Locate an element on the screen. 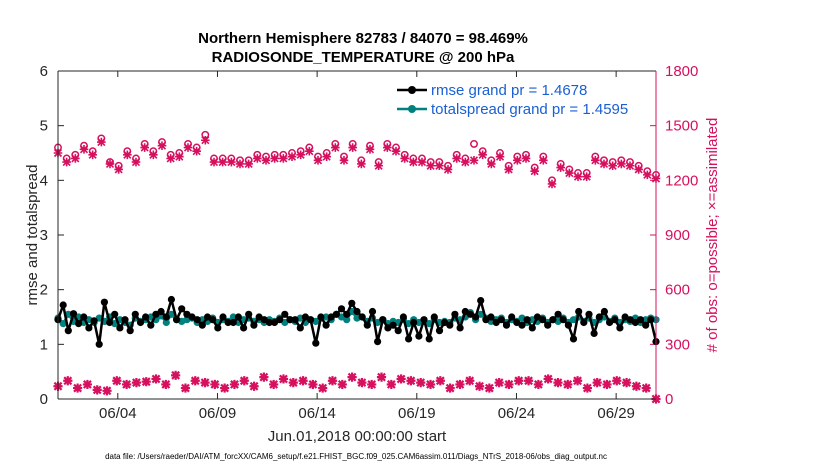  y-left-tick-label: 5 is located at coordinates (44, 126).